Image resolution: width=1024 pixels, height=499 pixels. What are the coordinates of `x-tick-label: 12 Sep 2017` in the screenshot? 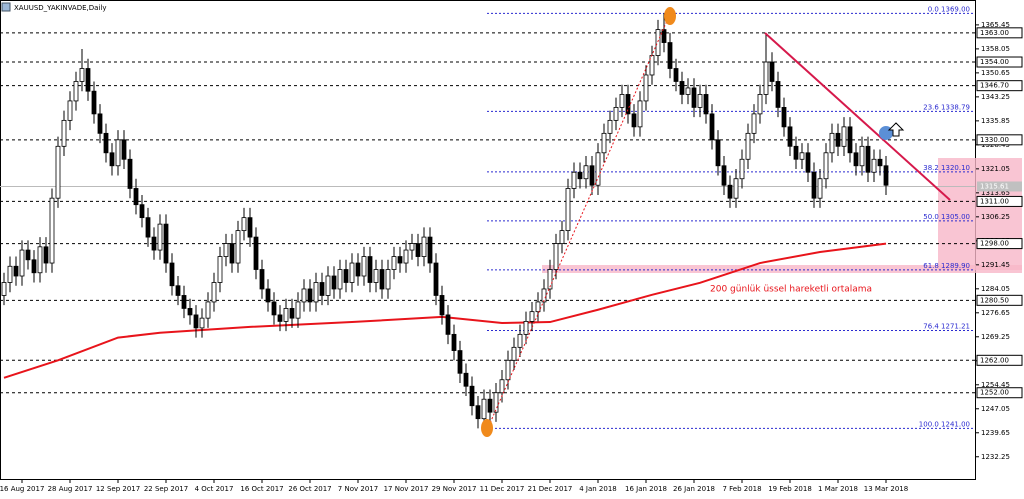 It's located at (118, 489).